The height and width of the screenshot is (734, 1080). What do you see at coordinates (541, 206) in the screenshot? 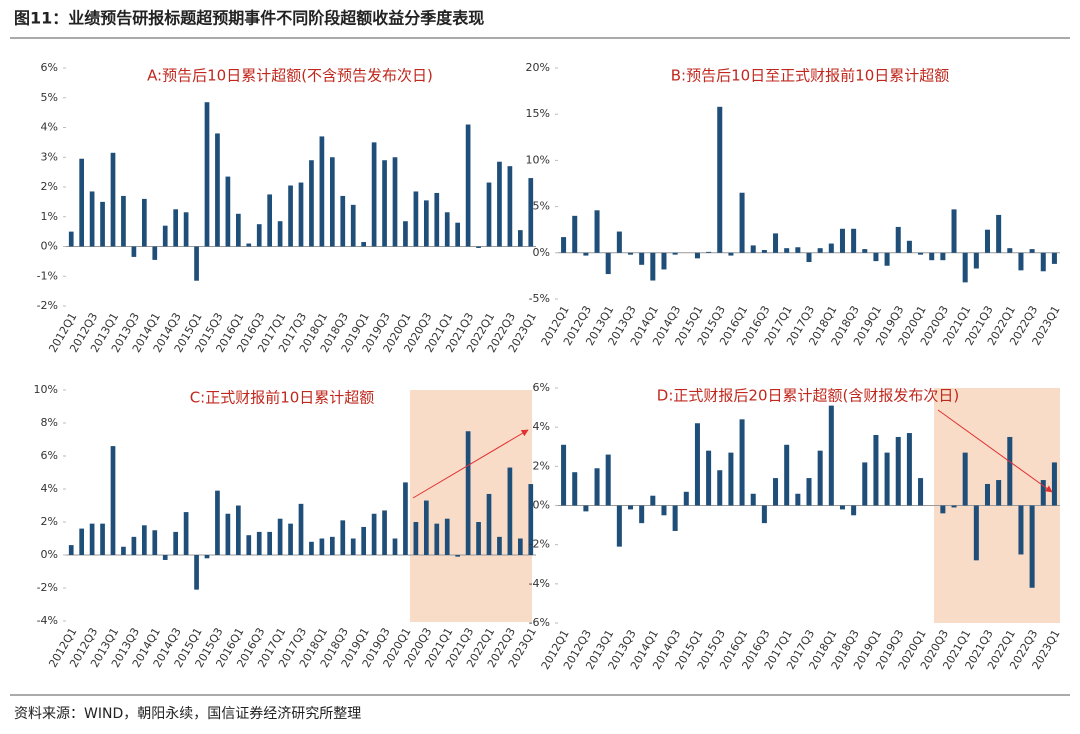
I see `y-tick-label: 5%` at bounding box center [541, 206].